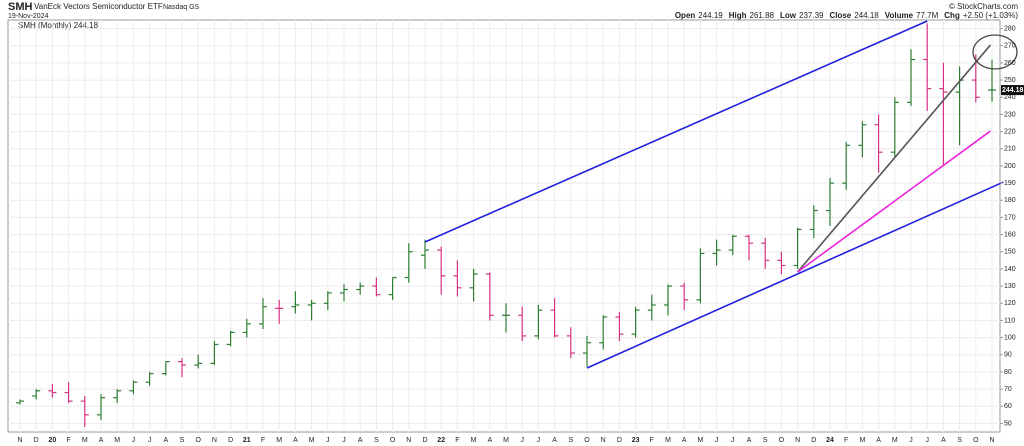  Describe the element at coordinates (830, 440) in the screenshot. I see `x-tick-label: 24` at that location.